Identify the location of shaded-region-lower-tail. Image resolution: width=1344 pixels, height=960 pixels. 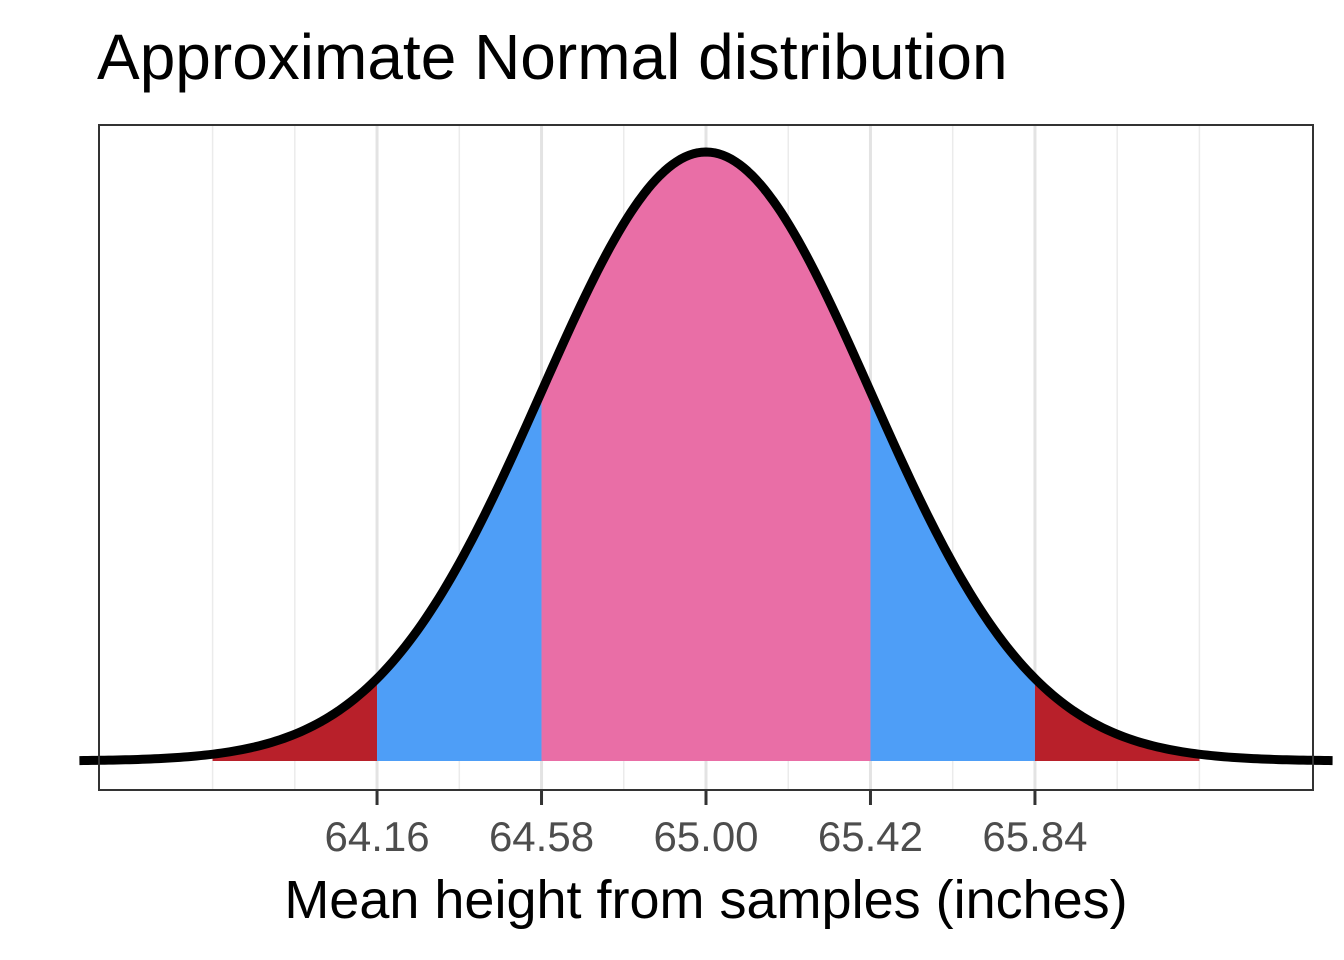
(295, 719).